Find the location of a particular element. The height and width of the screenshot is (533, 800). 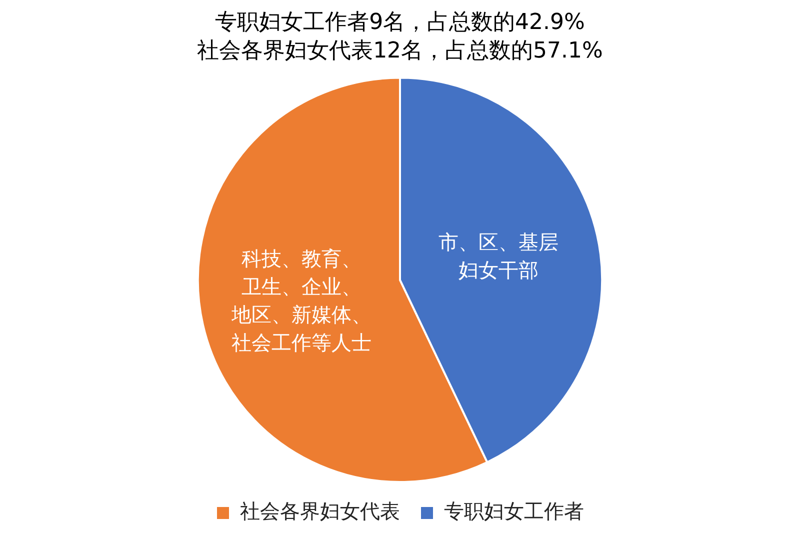

text: 社会工作等人士 is located at coordinates (301, 342).